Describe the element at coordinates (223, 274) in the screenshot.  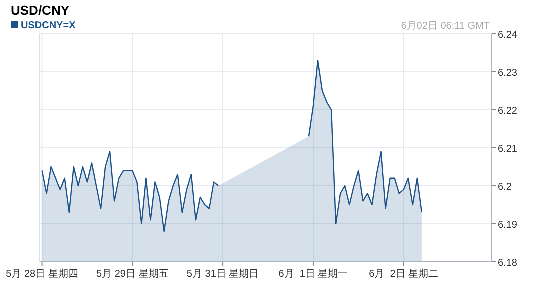
I see `x-tick-label: 5月 31日 星期日` at that location.